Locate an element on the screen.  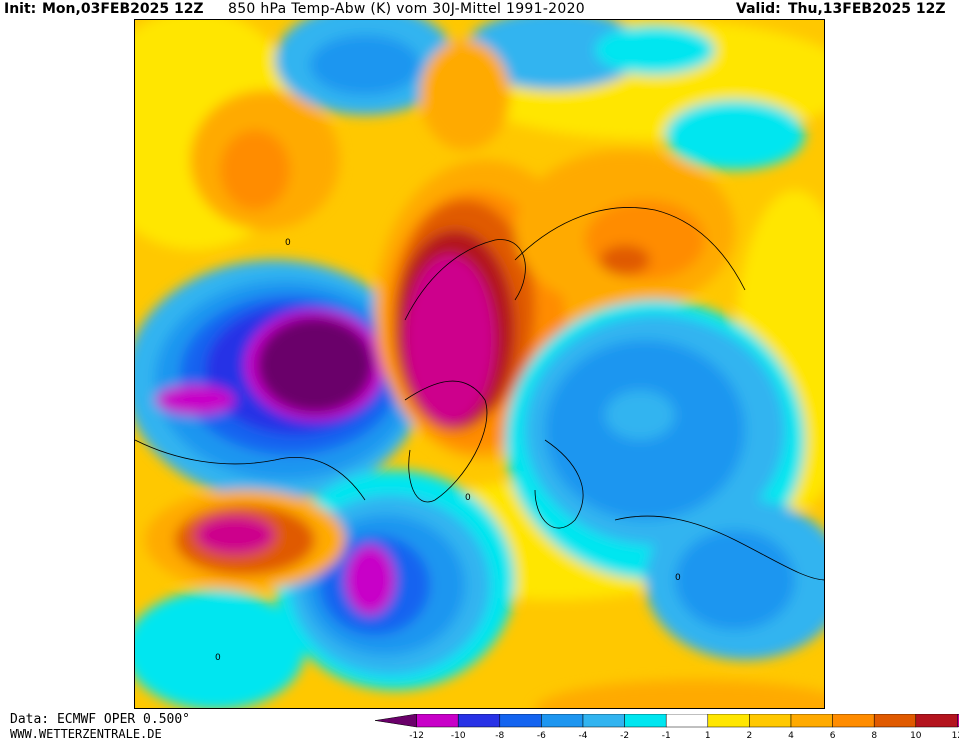
colorbar-tick-label: -2 is located at coordinates (624, 736).